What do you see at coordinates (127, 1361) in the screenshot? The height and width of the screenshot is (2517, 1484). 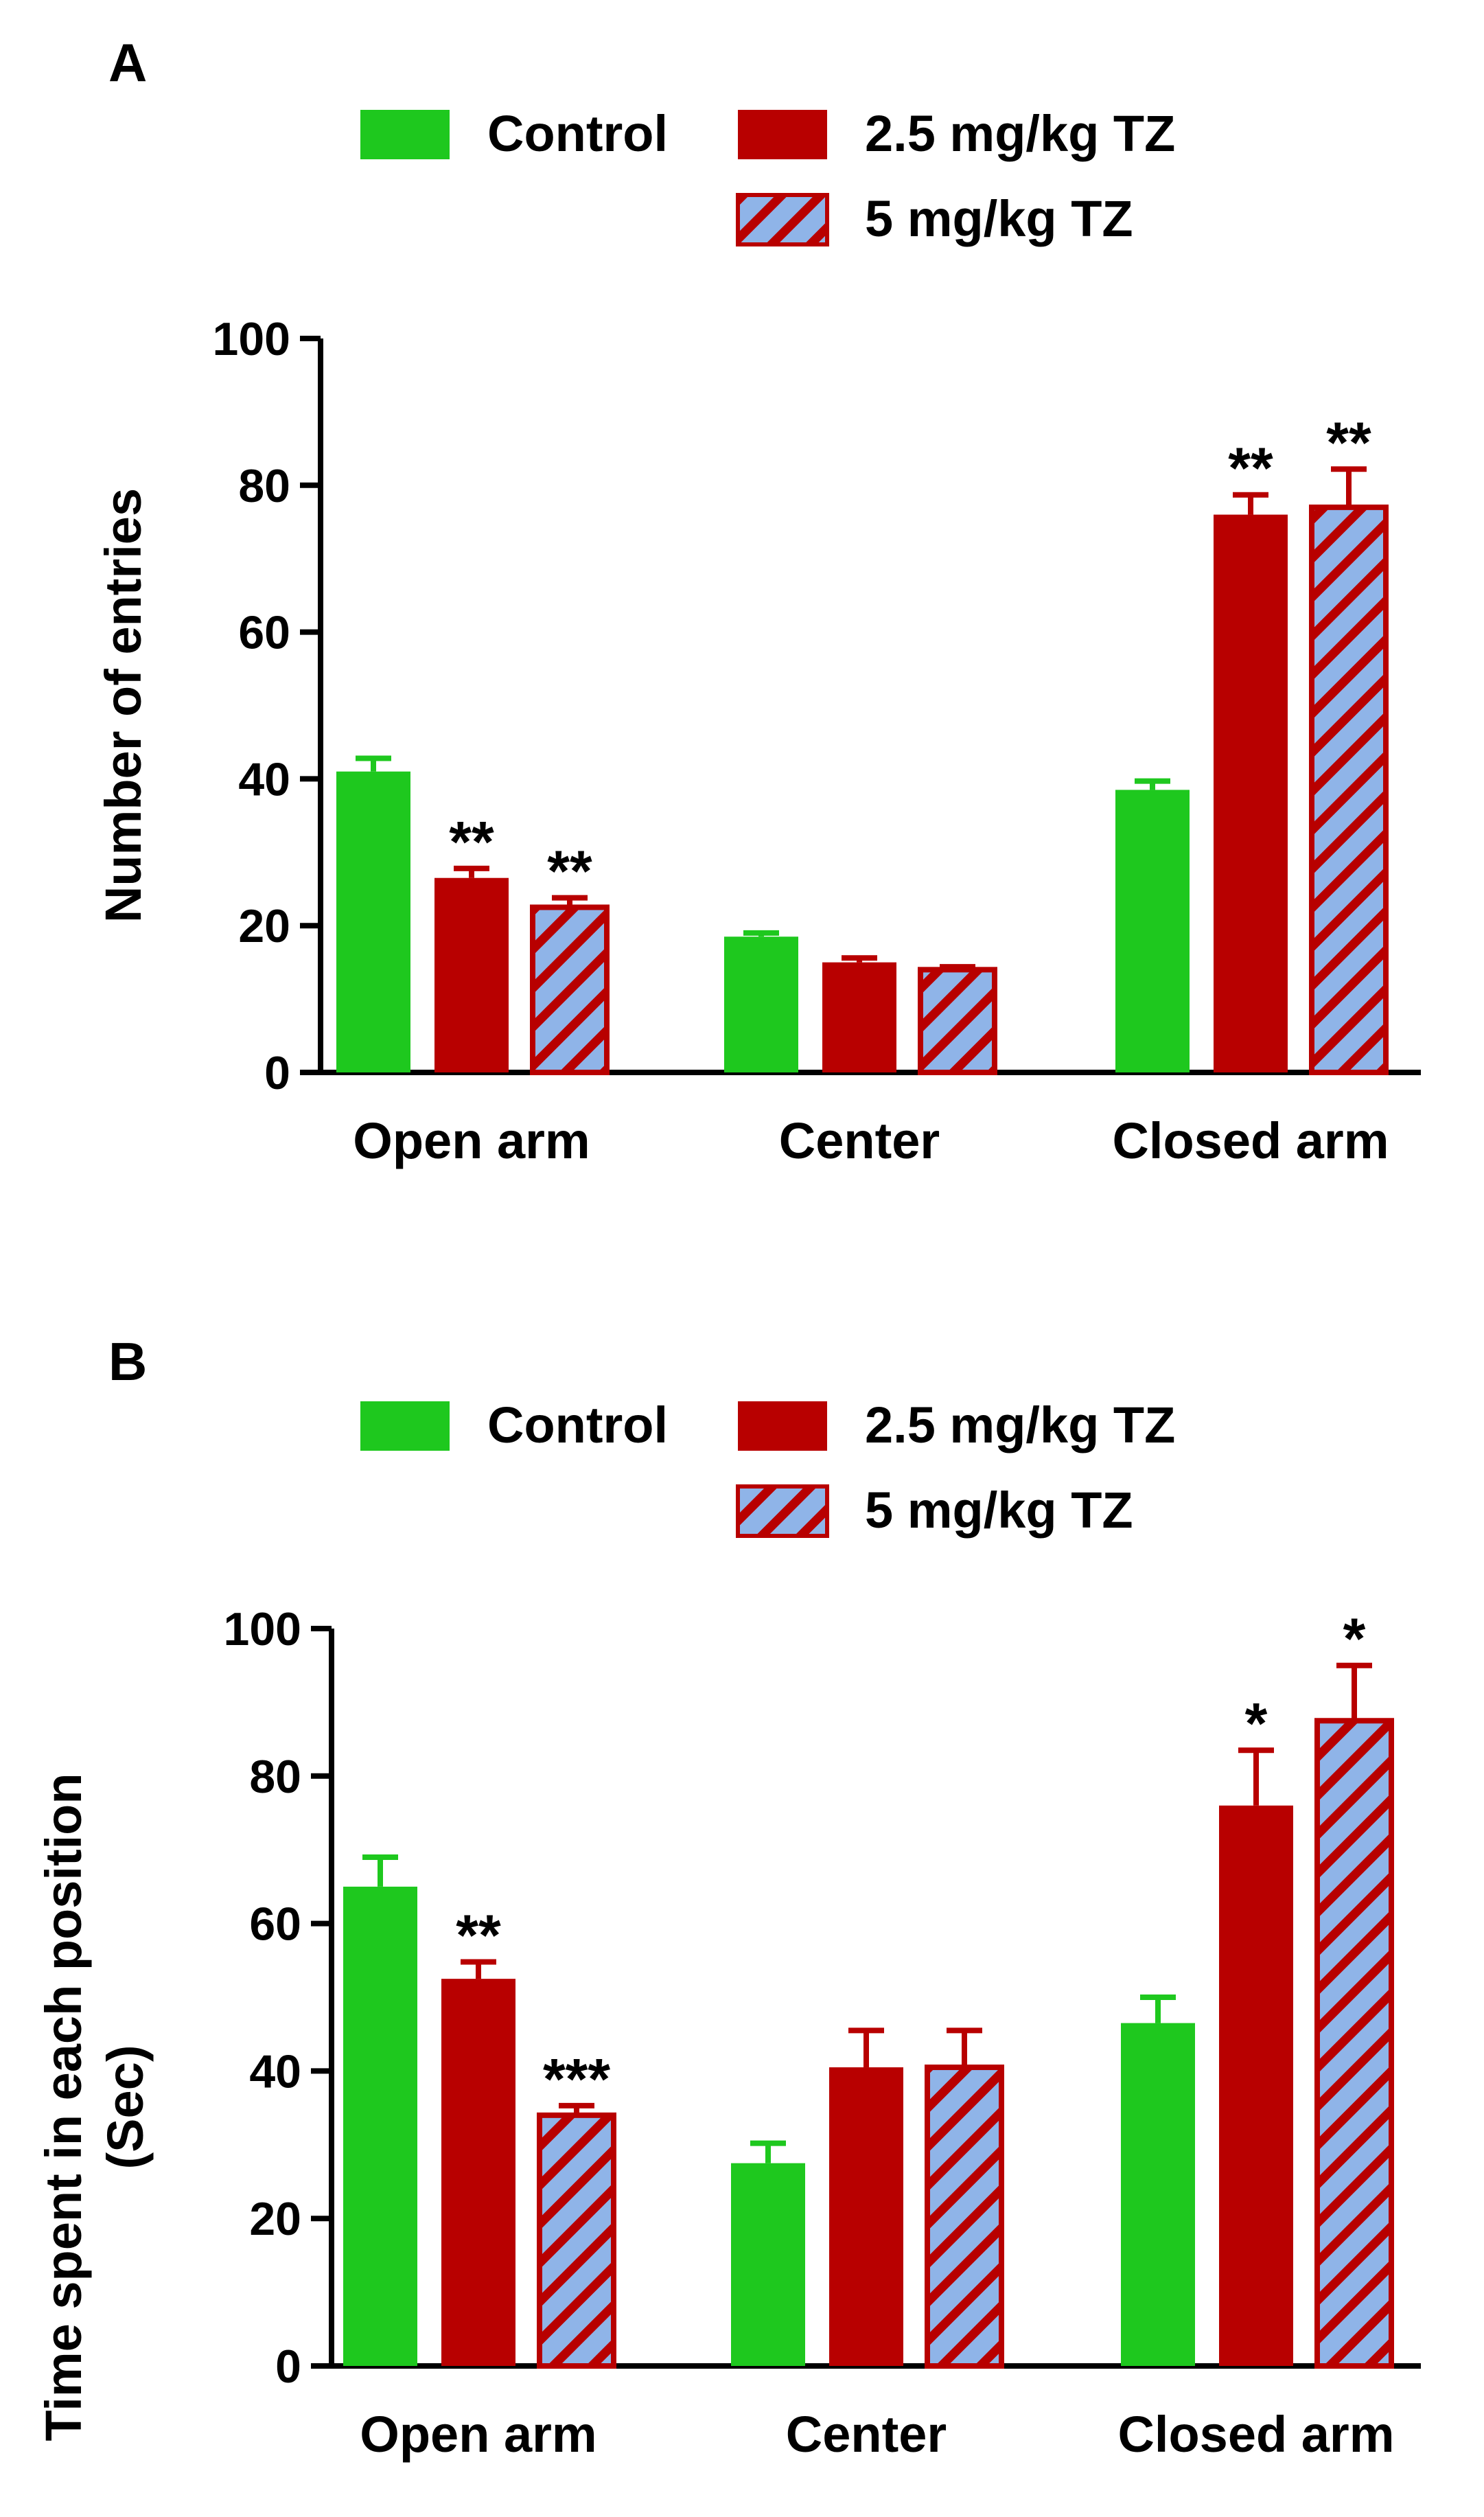 I see `panel-letter: B` at bounding box center [127, 1361].